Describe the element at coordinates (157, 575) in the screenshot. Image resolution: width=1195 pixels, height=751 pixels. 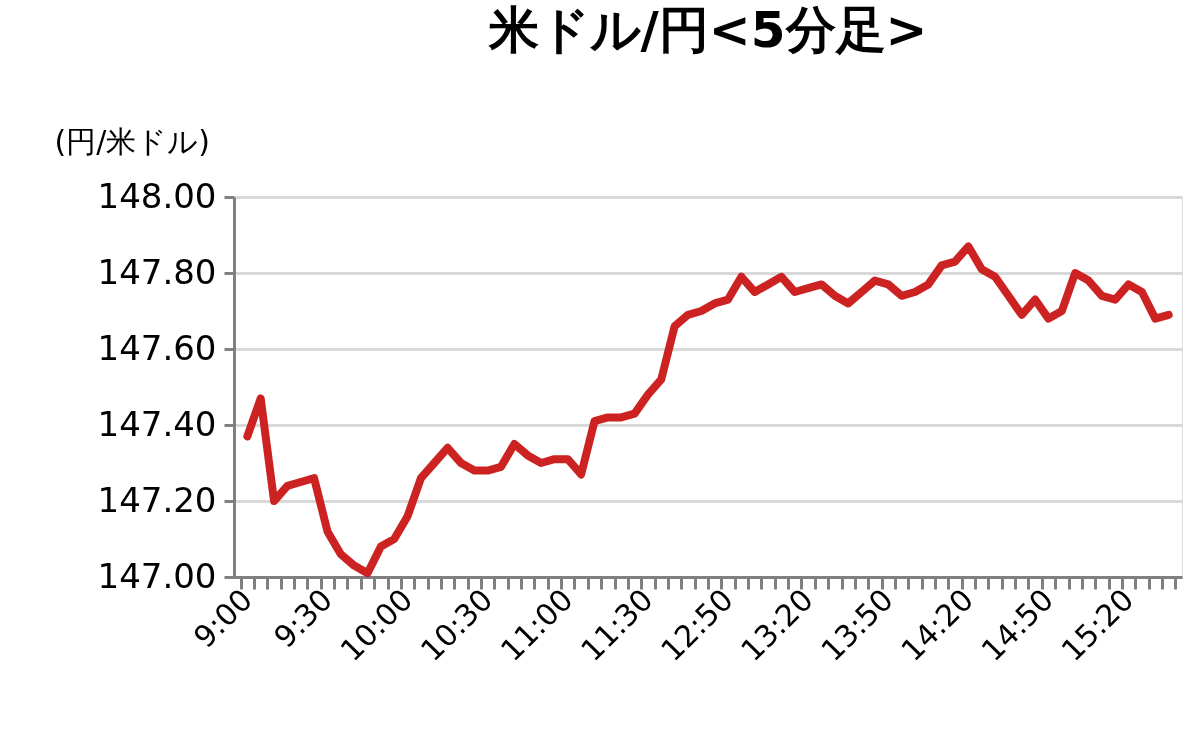
I see `y-tick-label: 147.00` at that location.